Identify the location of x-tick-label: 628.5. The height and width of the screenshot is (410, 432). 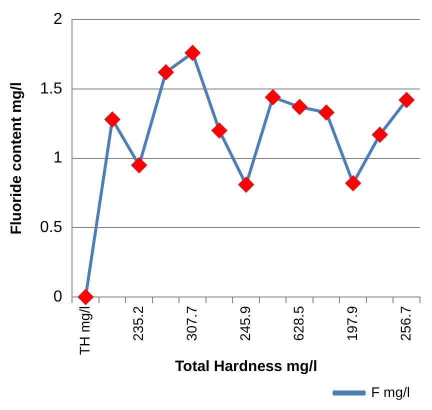
(298, 324).